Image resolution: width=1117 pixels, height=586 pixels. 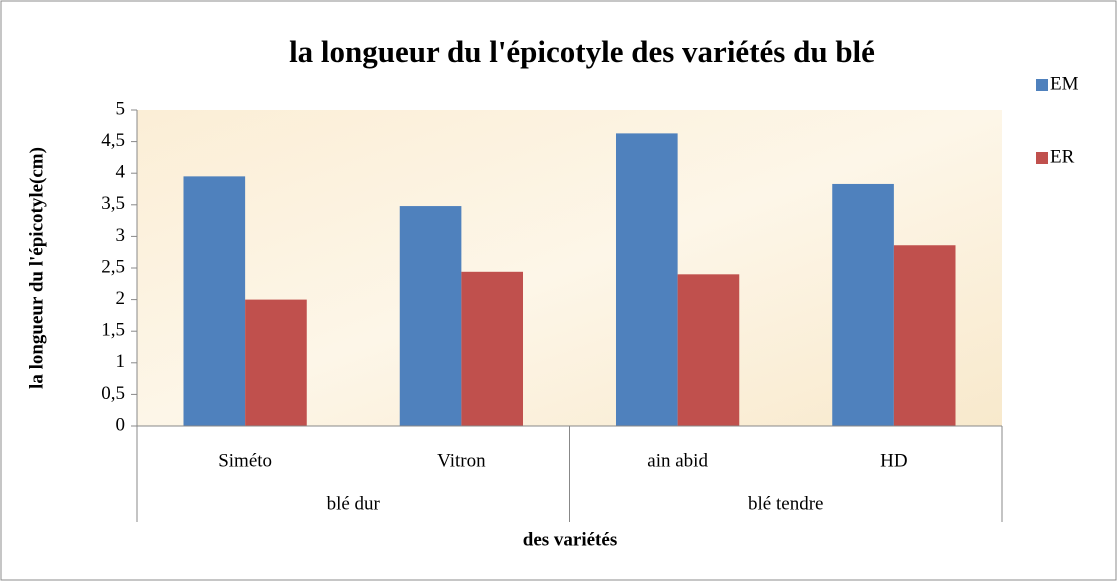 I want to click on legend-label: EM, so click(x=1064, y=83).